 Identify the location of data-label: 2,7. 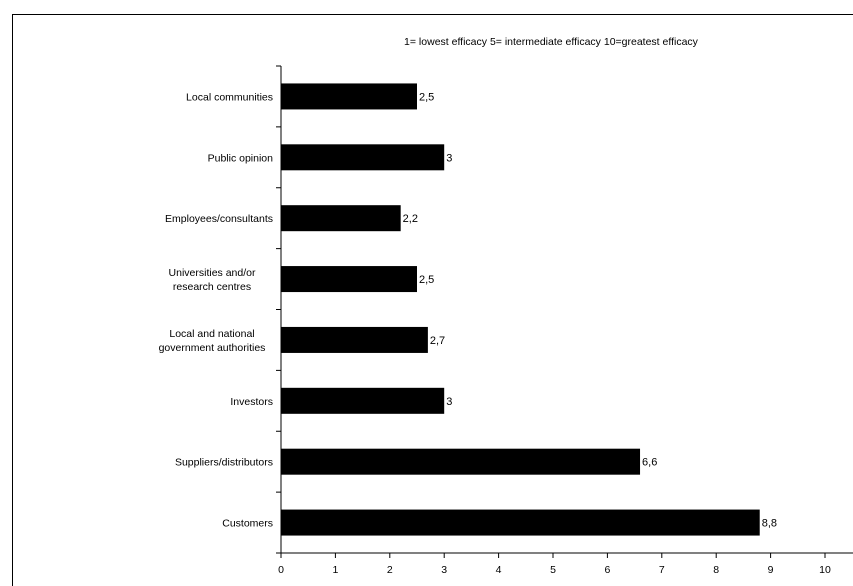
(437, 341).